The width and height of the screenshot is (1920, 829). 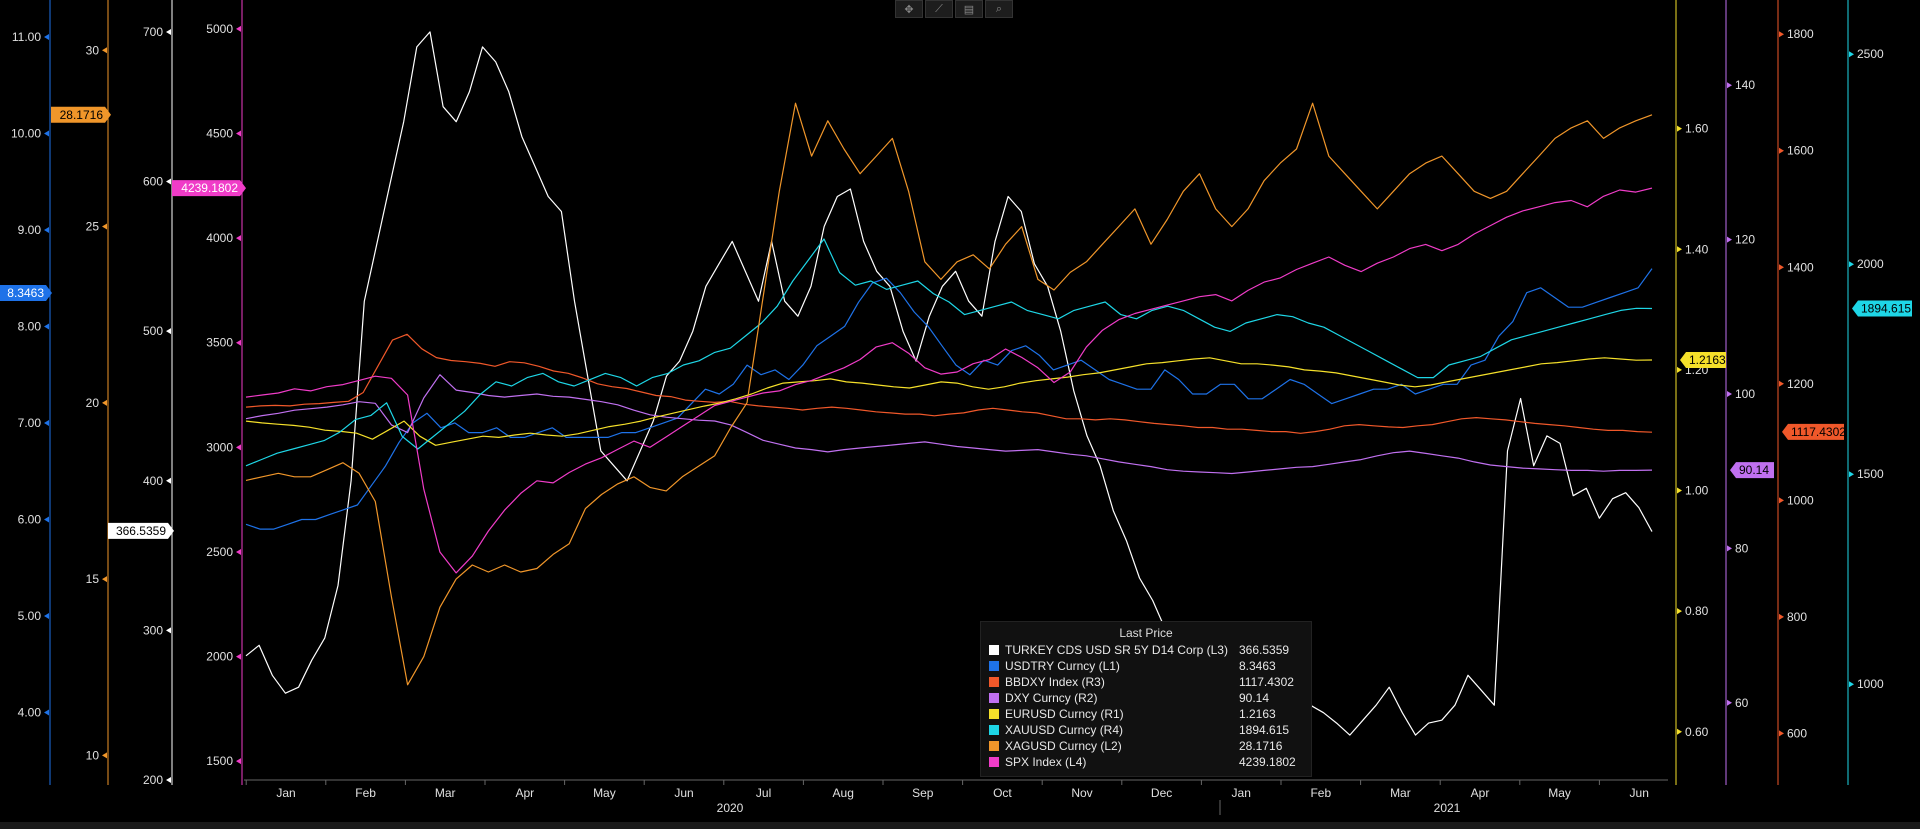 What do you see at coordinates (1697, 732) in the screenshot?
I see `tick-label: 0.60` at bounding box center [1697, 732].